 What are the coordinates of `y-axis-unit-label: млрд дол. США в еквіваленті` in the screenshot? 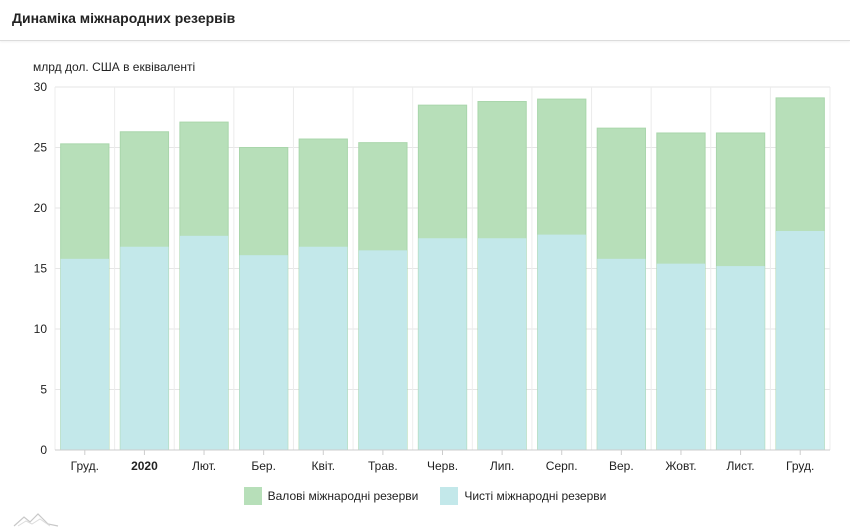 It's located at (114, 67).